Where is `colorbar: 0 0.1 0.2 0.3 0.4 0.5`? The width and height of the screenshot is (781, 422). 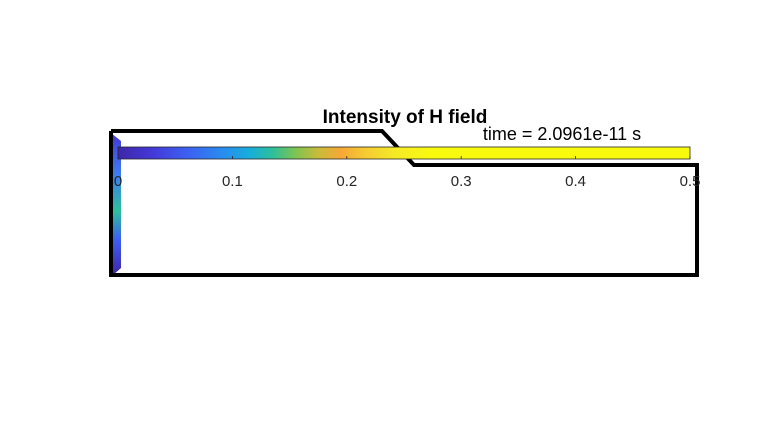 colorbar: 0 0.1 0.2 0.3 0.4 0.5 is located at coordinates (407, 168).